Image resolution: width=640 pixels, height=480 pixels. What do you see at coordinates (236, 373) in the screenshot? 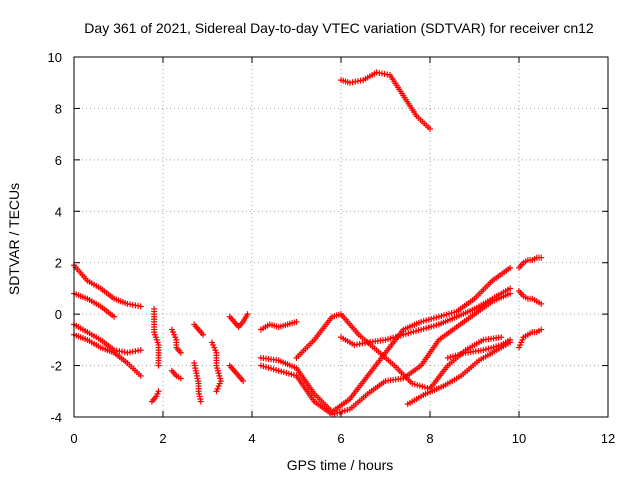
I see `series-fragment-3.6b` at bounding box center [236, 373].